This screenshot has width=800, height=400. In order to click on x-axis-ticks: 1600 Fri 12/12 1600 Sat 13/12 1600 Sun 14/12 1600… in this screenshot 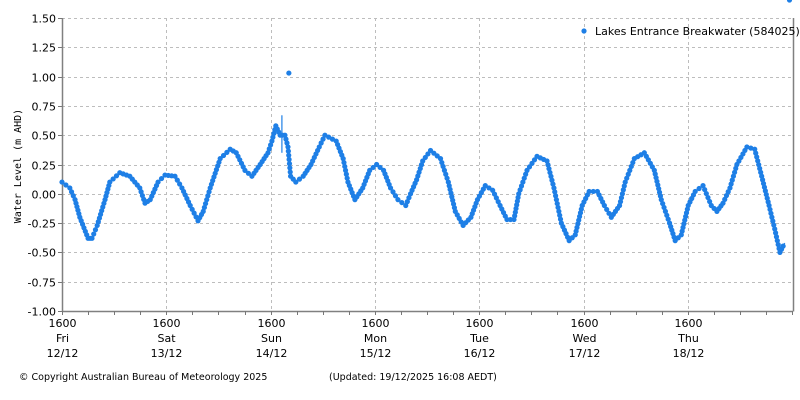, I will do `click(420, 335)`.